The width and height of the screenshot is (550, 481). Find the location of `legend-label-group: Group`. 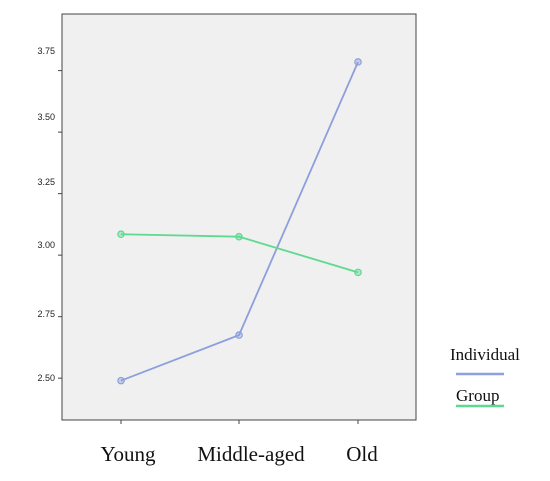

legend-label-group: Group is located at coordinates (477, 395).